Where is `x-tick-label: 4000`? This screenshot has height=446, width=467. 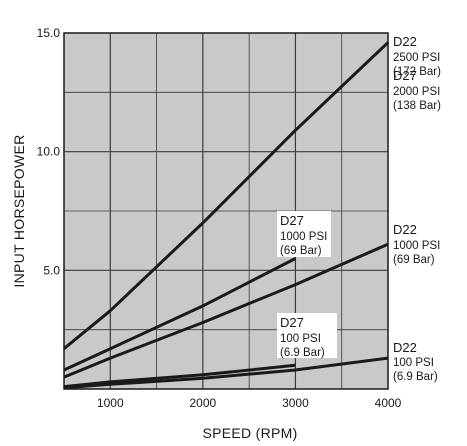 x-tick-label: 4000 is located at coordinates (388, 403).